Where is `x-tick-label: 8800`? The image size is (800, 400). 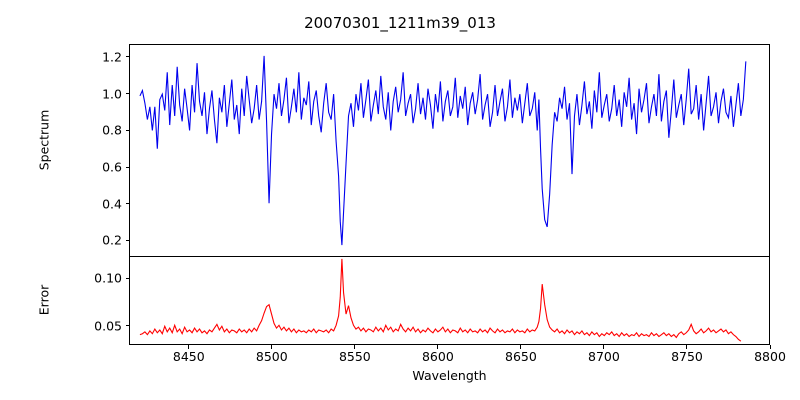 x-tick-label: 8800 is located at coordinates (770, 356).